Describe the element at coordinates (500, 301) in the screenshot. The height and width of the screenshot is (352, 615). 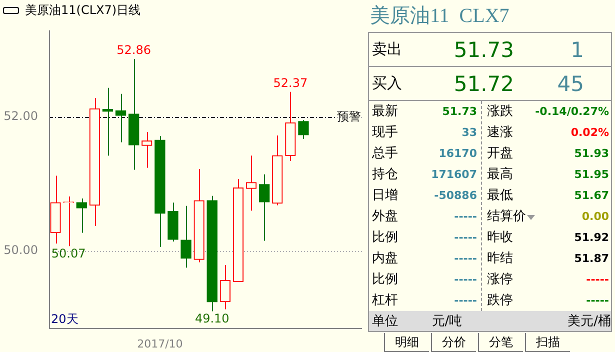
I see `text: 跌停` at that location.